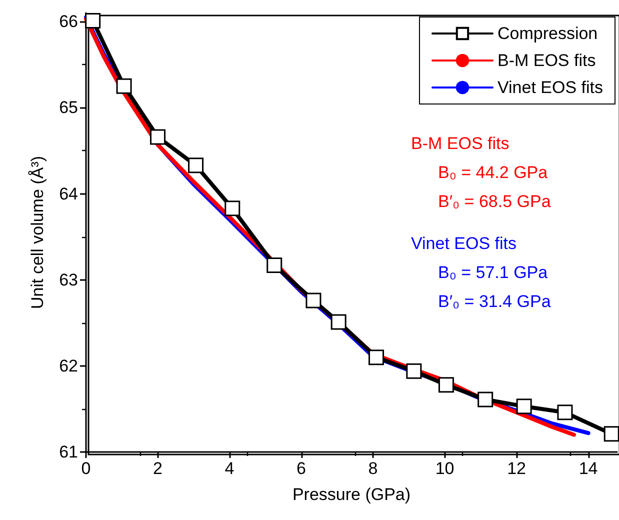 The image size is (619, 520). What do you see at coordinates (68, 366) in the screenshot?
I see `y-tick-label: 62` at bounding box center [68, 366].